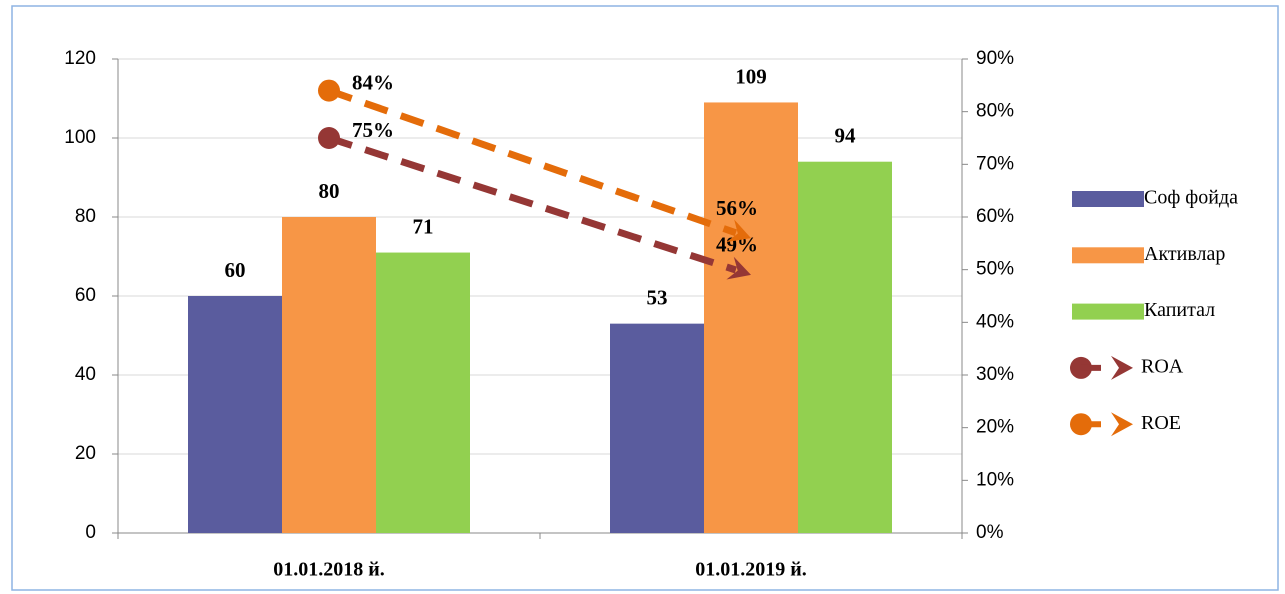 The image size is (1285, 594). I want to click on x-tick-label: 01.01.2018 й., so click(329, 570).